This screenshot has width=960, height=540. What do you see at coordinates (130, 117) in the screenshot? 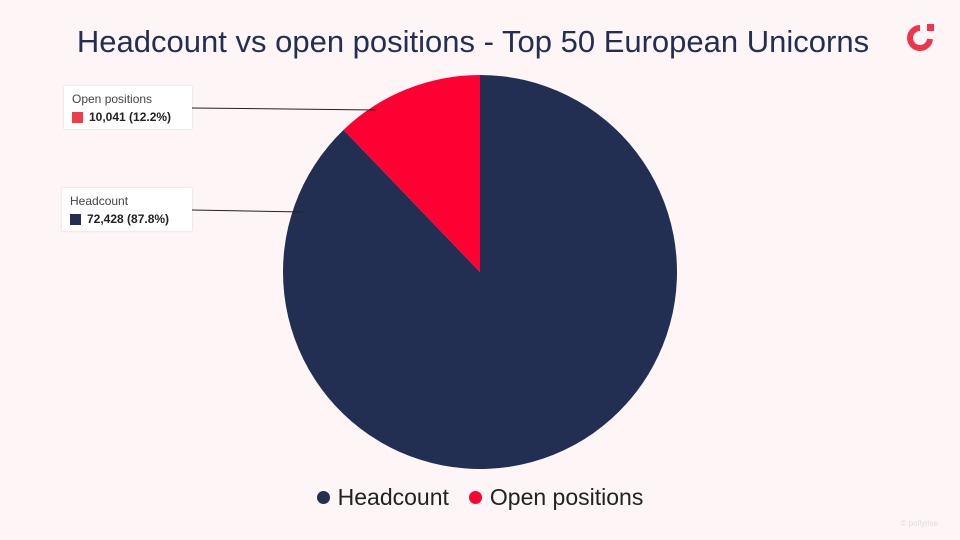
I see `data-label-open-positions: 10,041 (12.2%)` at bounding box center [130, 117].